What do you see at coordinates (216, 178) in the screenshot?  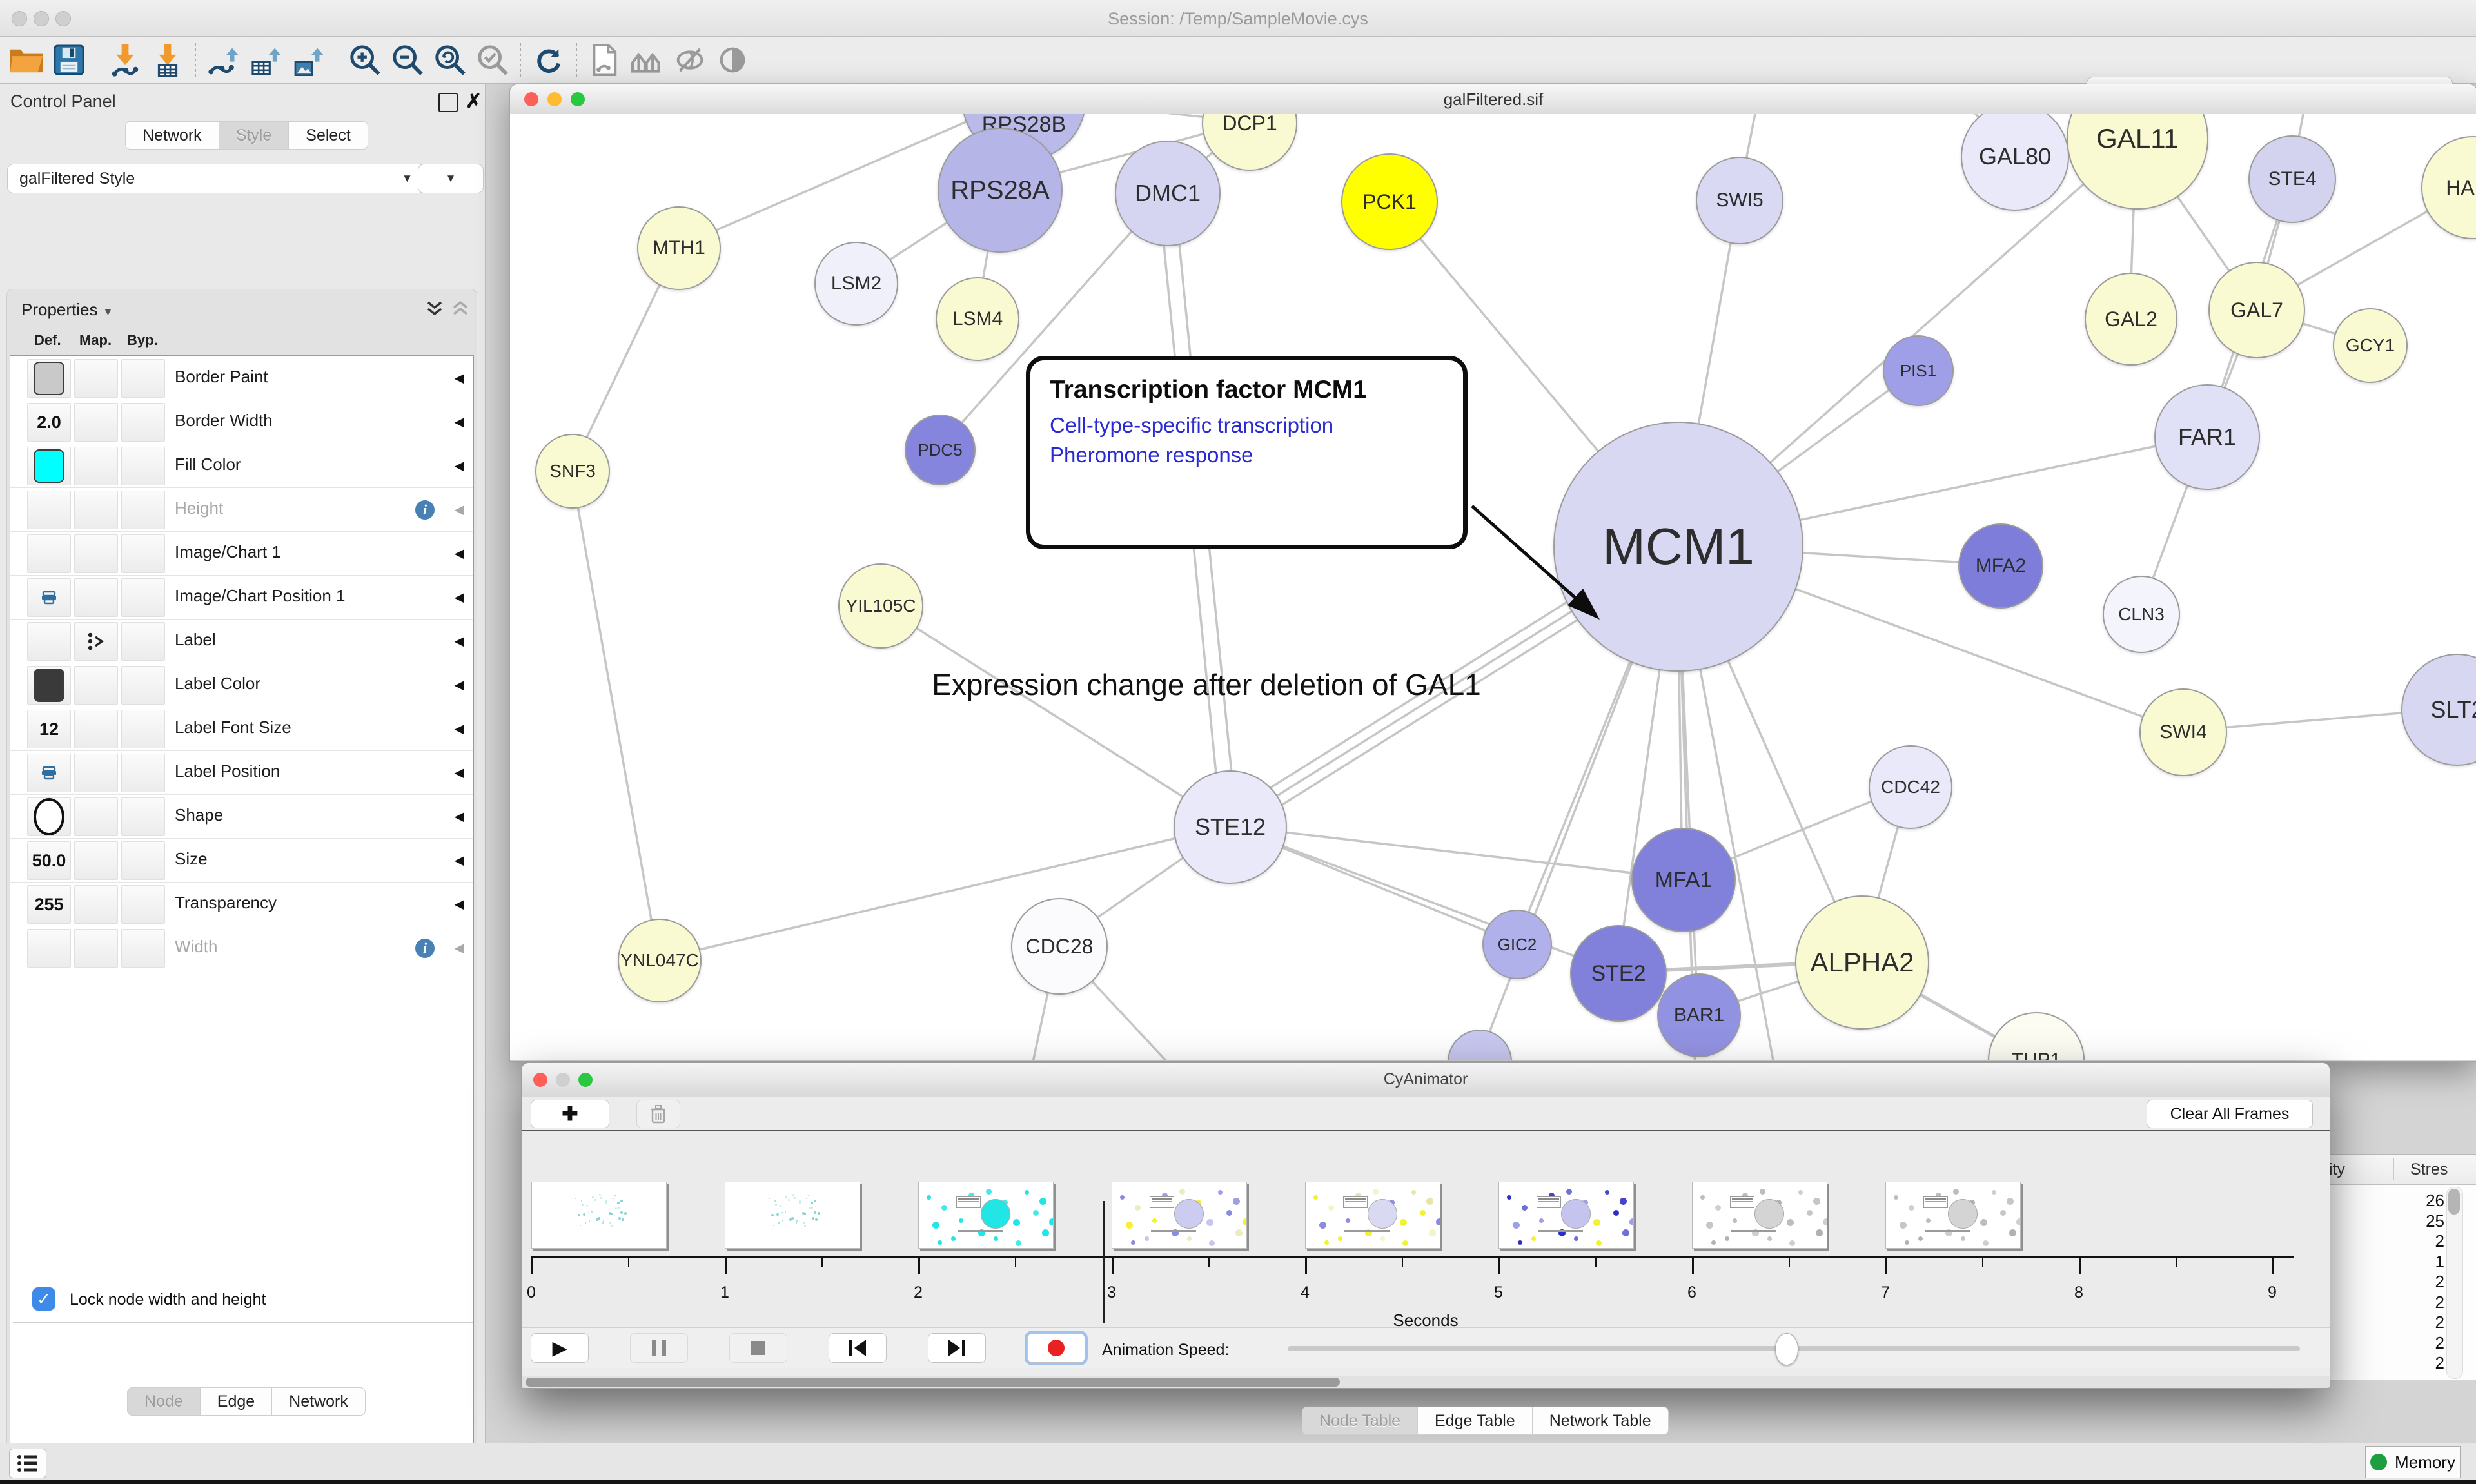 I see `style-selector-dropdown: galFiltered Style ▼` at bounding box center [216, 178].